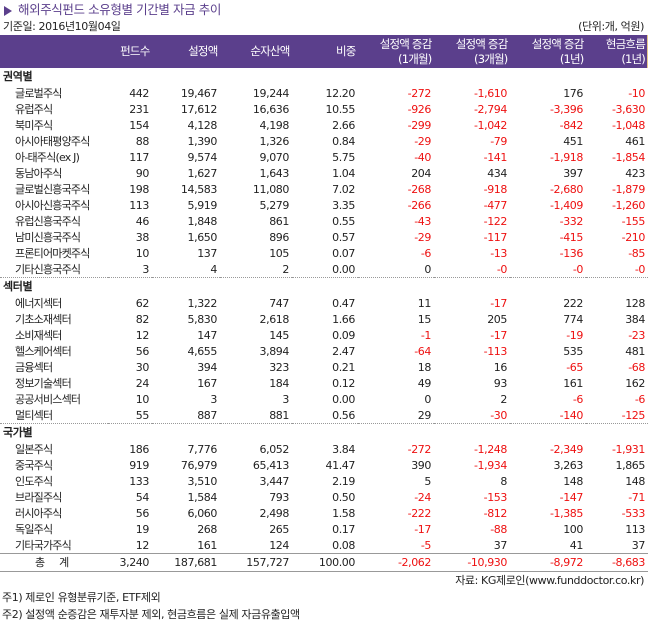  What do you see at coordinates (490, 109) in the screenshot?
I see `cell-value: -2,794` at bounding box center [490, 109].